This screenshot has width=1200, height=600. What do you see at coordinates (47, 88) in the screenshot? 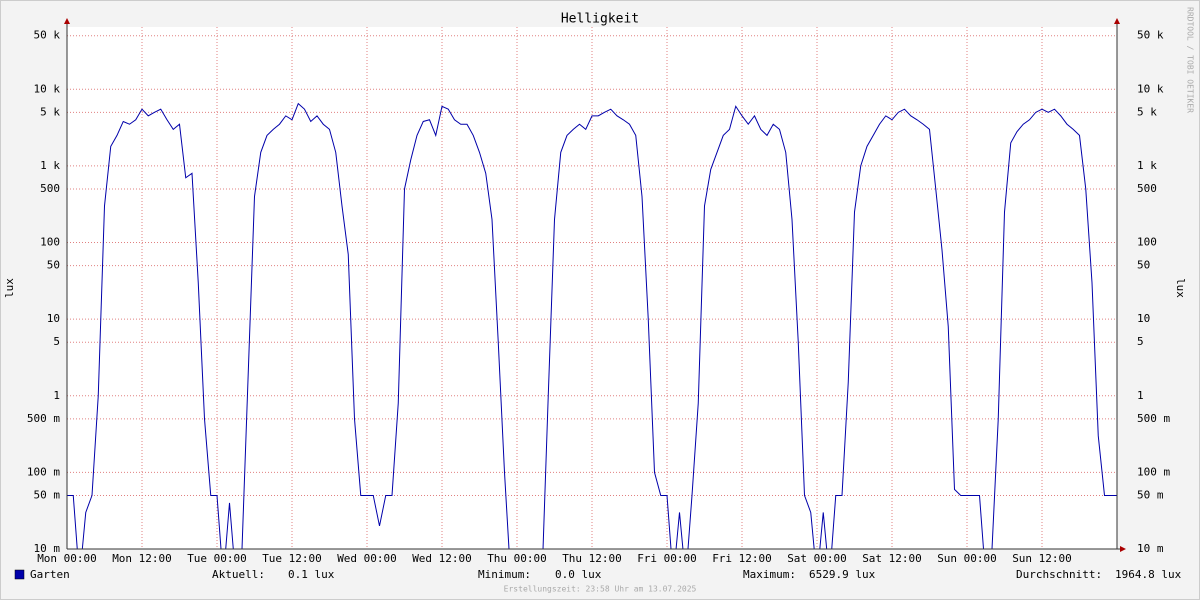
I see `y-tick-label: 10 k` at bounding box center [47, 88].